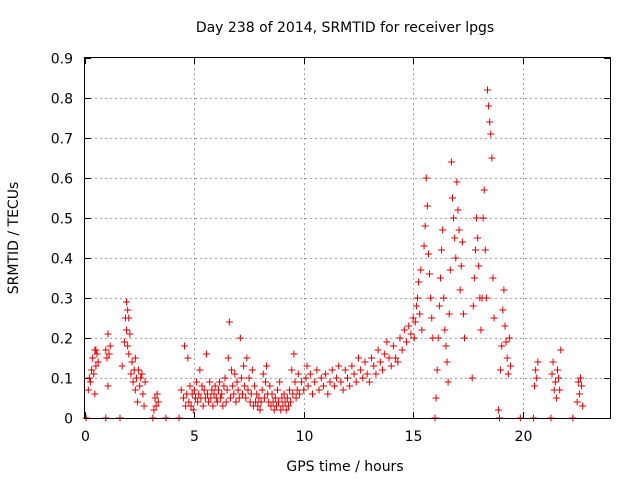 The image size is (640, 480). Describe the element at coordinates (62, 240) in the screenshot. I see `y-tick-labels: 0 0.1 0.2 0.3 0.4 0.5 0.6 0.7 0.8 0.9` at that location.